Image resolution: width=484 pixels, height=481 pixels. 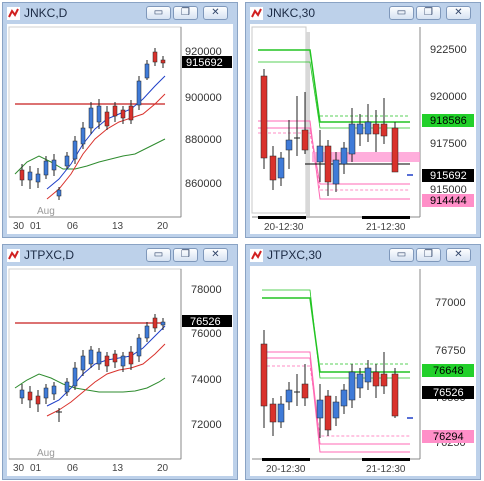 What do you see at coordinates (206, 290) in the screenshot?
I see `price-tick-label: 78000` at bounding box center [206, 290].